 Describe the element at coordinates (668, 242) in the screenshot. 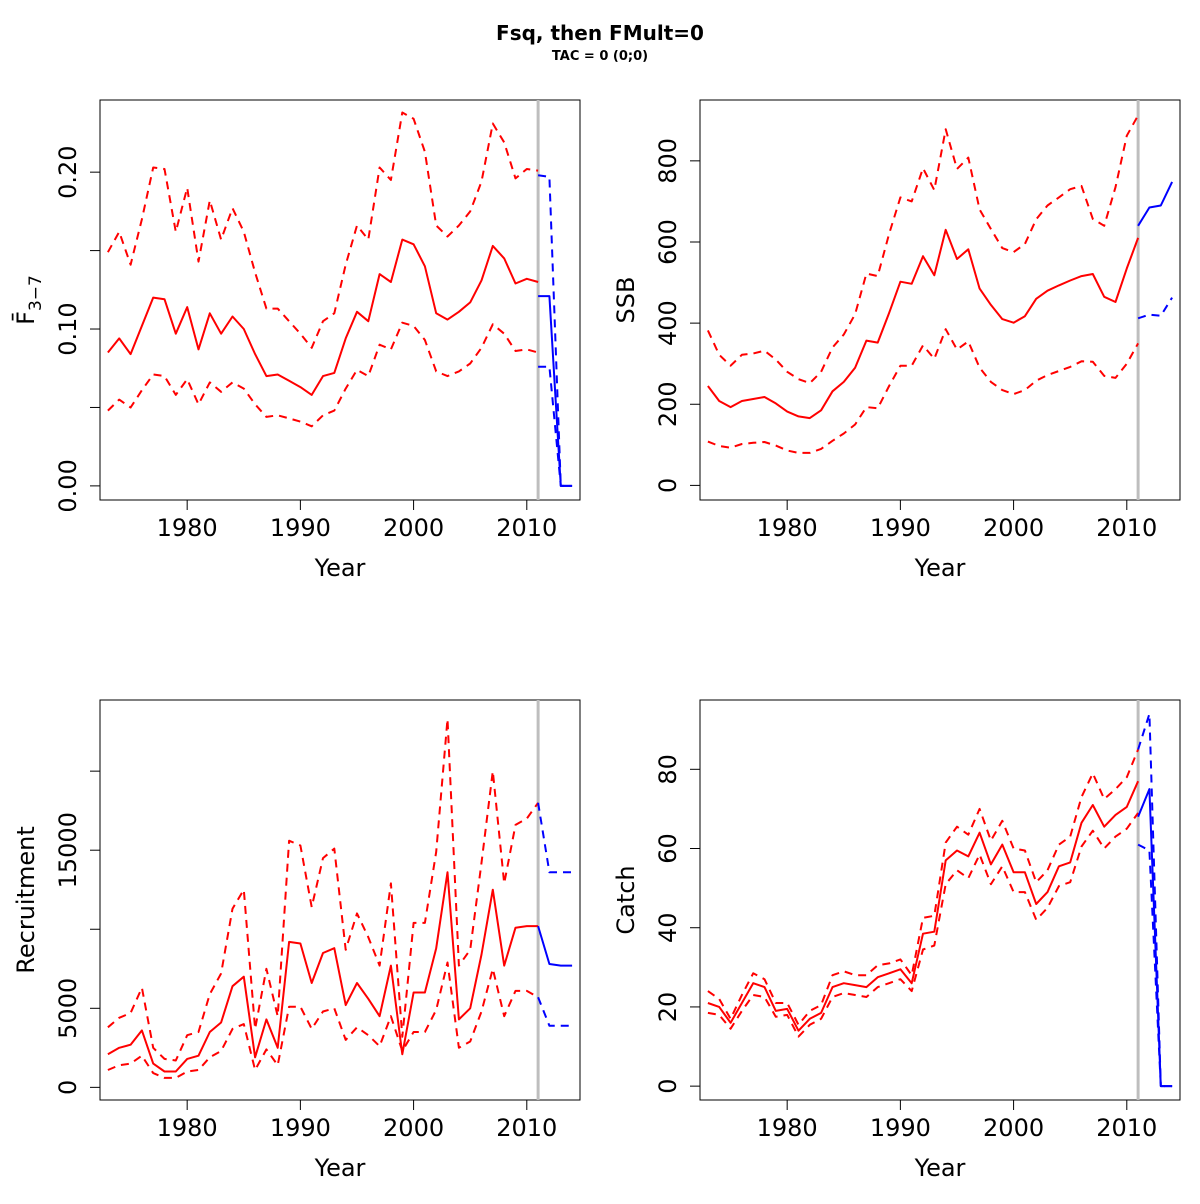

I see `y-tick-label: 600` at that location.